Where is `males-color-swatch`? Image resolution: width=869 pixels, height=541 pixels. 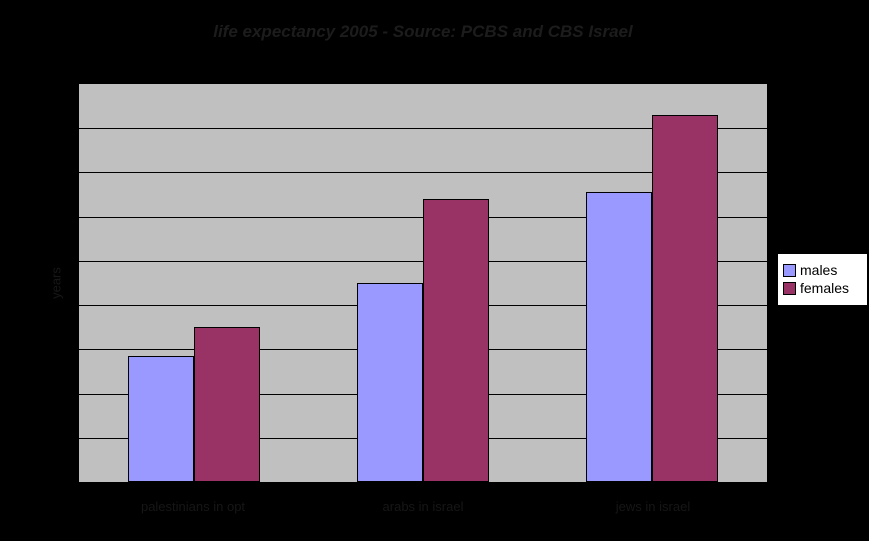 males-color-swatch is located at coordinates (789, 270).